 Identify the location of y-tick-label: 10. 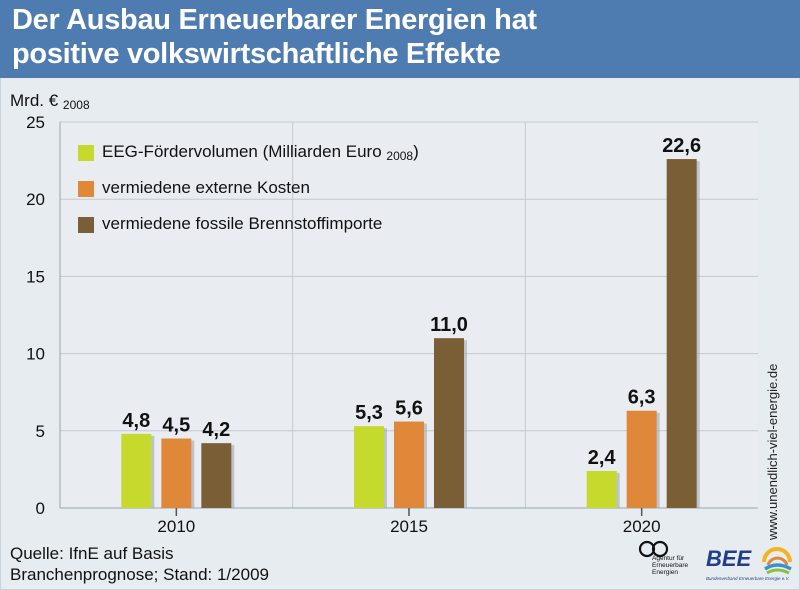
(35, 354).